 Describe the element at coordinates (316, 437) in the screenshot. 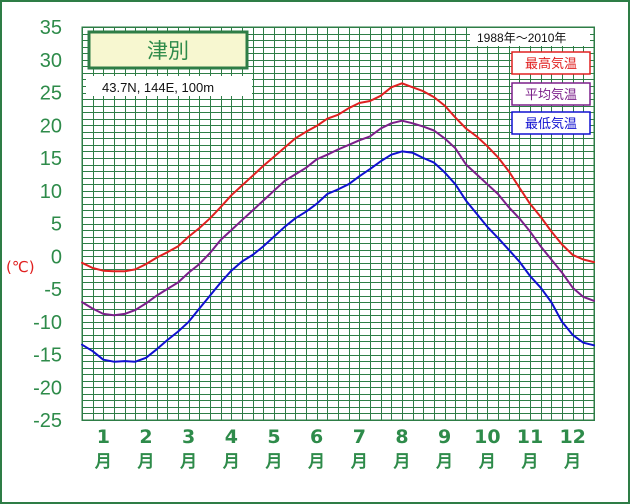

I see `x-tick-label: 6` at that location.